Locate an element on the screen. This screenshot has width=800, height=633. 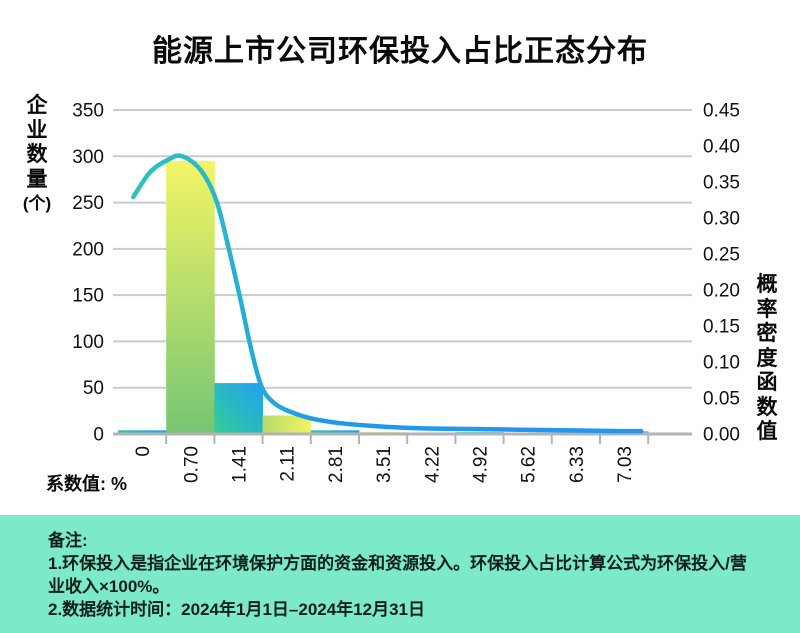
left-axis-tick-label: 0 is located at coordinates (98, 435).